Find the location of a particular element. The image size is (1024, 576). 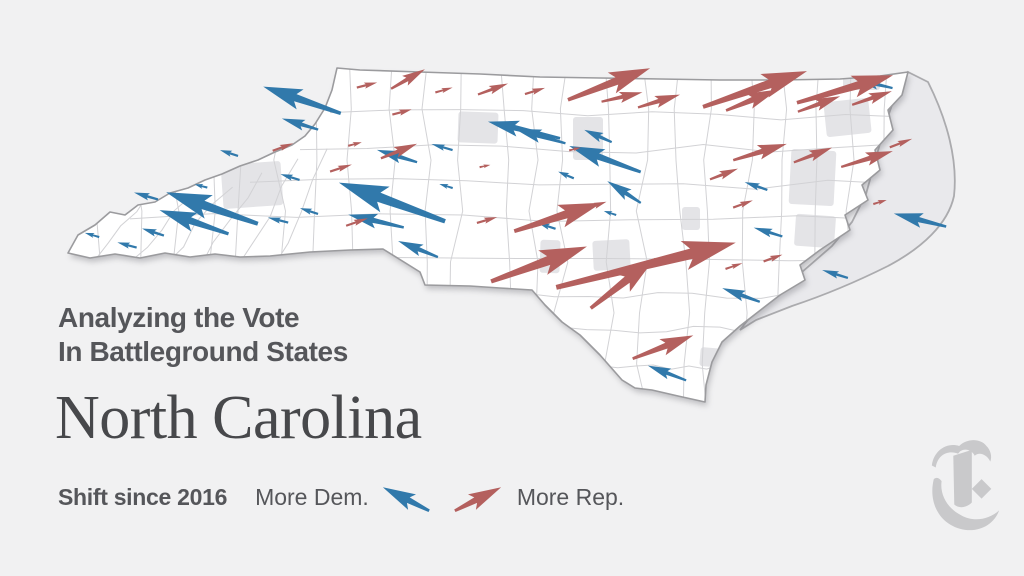

legend: Shift since 2016 More Dem. More Rep. is located at coordinates (341, 497).